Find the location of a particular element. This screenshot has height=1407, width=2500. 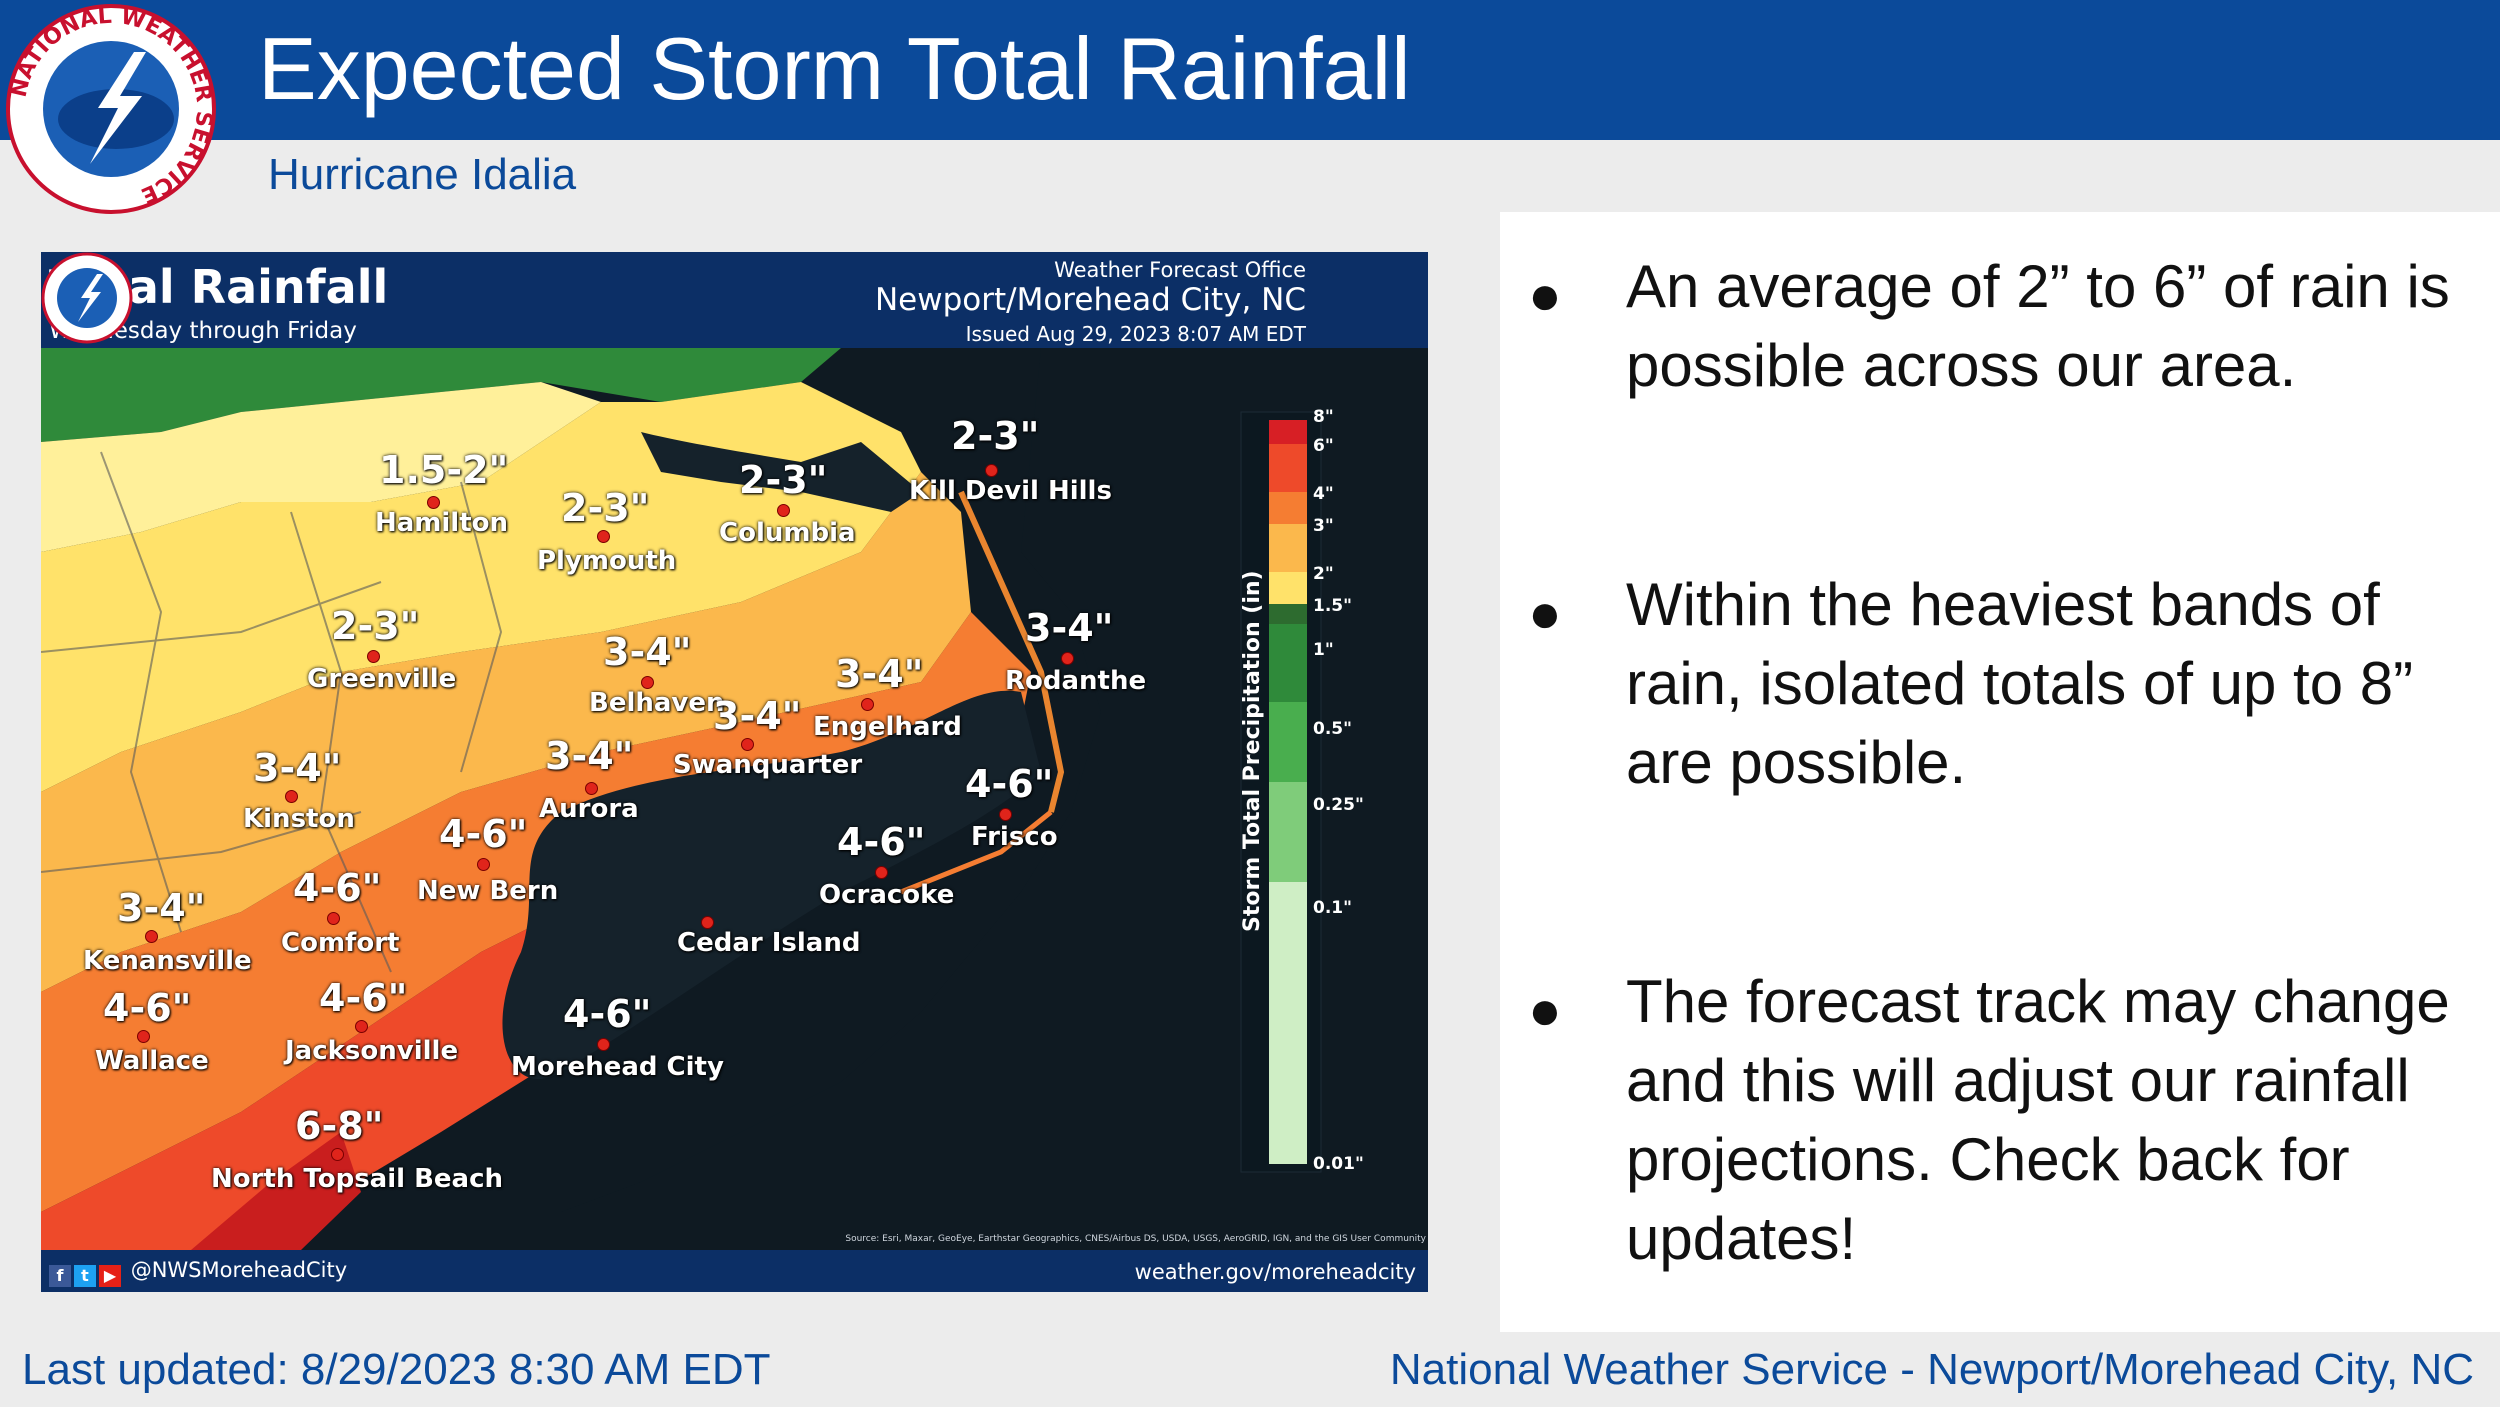

city-label: Swanquarter is located at coordinates (768, 765).